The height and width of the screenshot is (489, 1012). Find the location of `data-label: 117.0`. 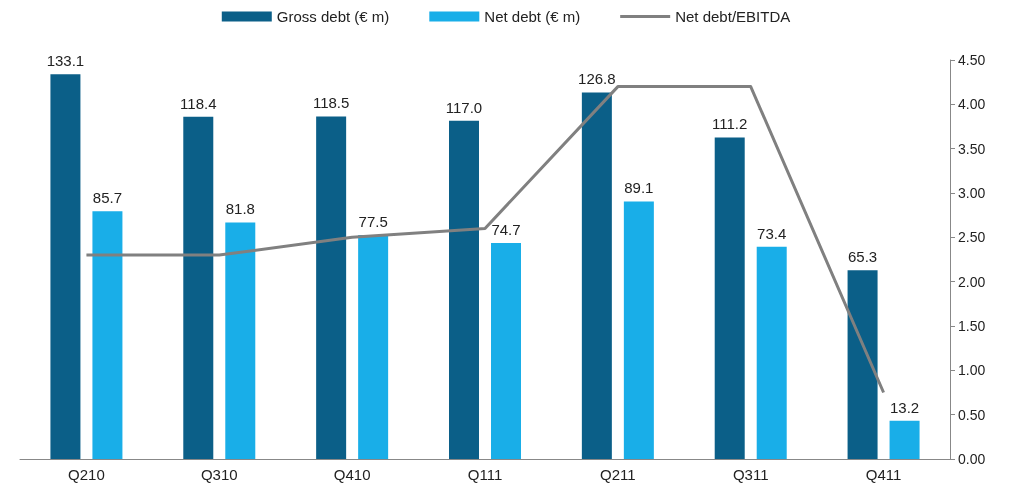

data-label: 117.0 is located at coordinates (464, 107).